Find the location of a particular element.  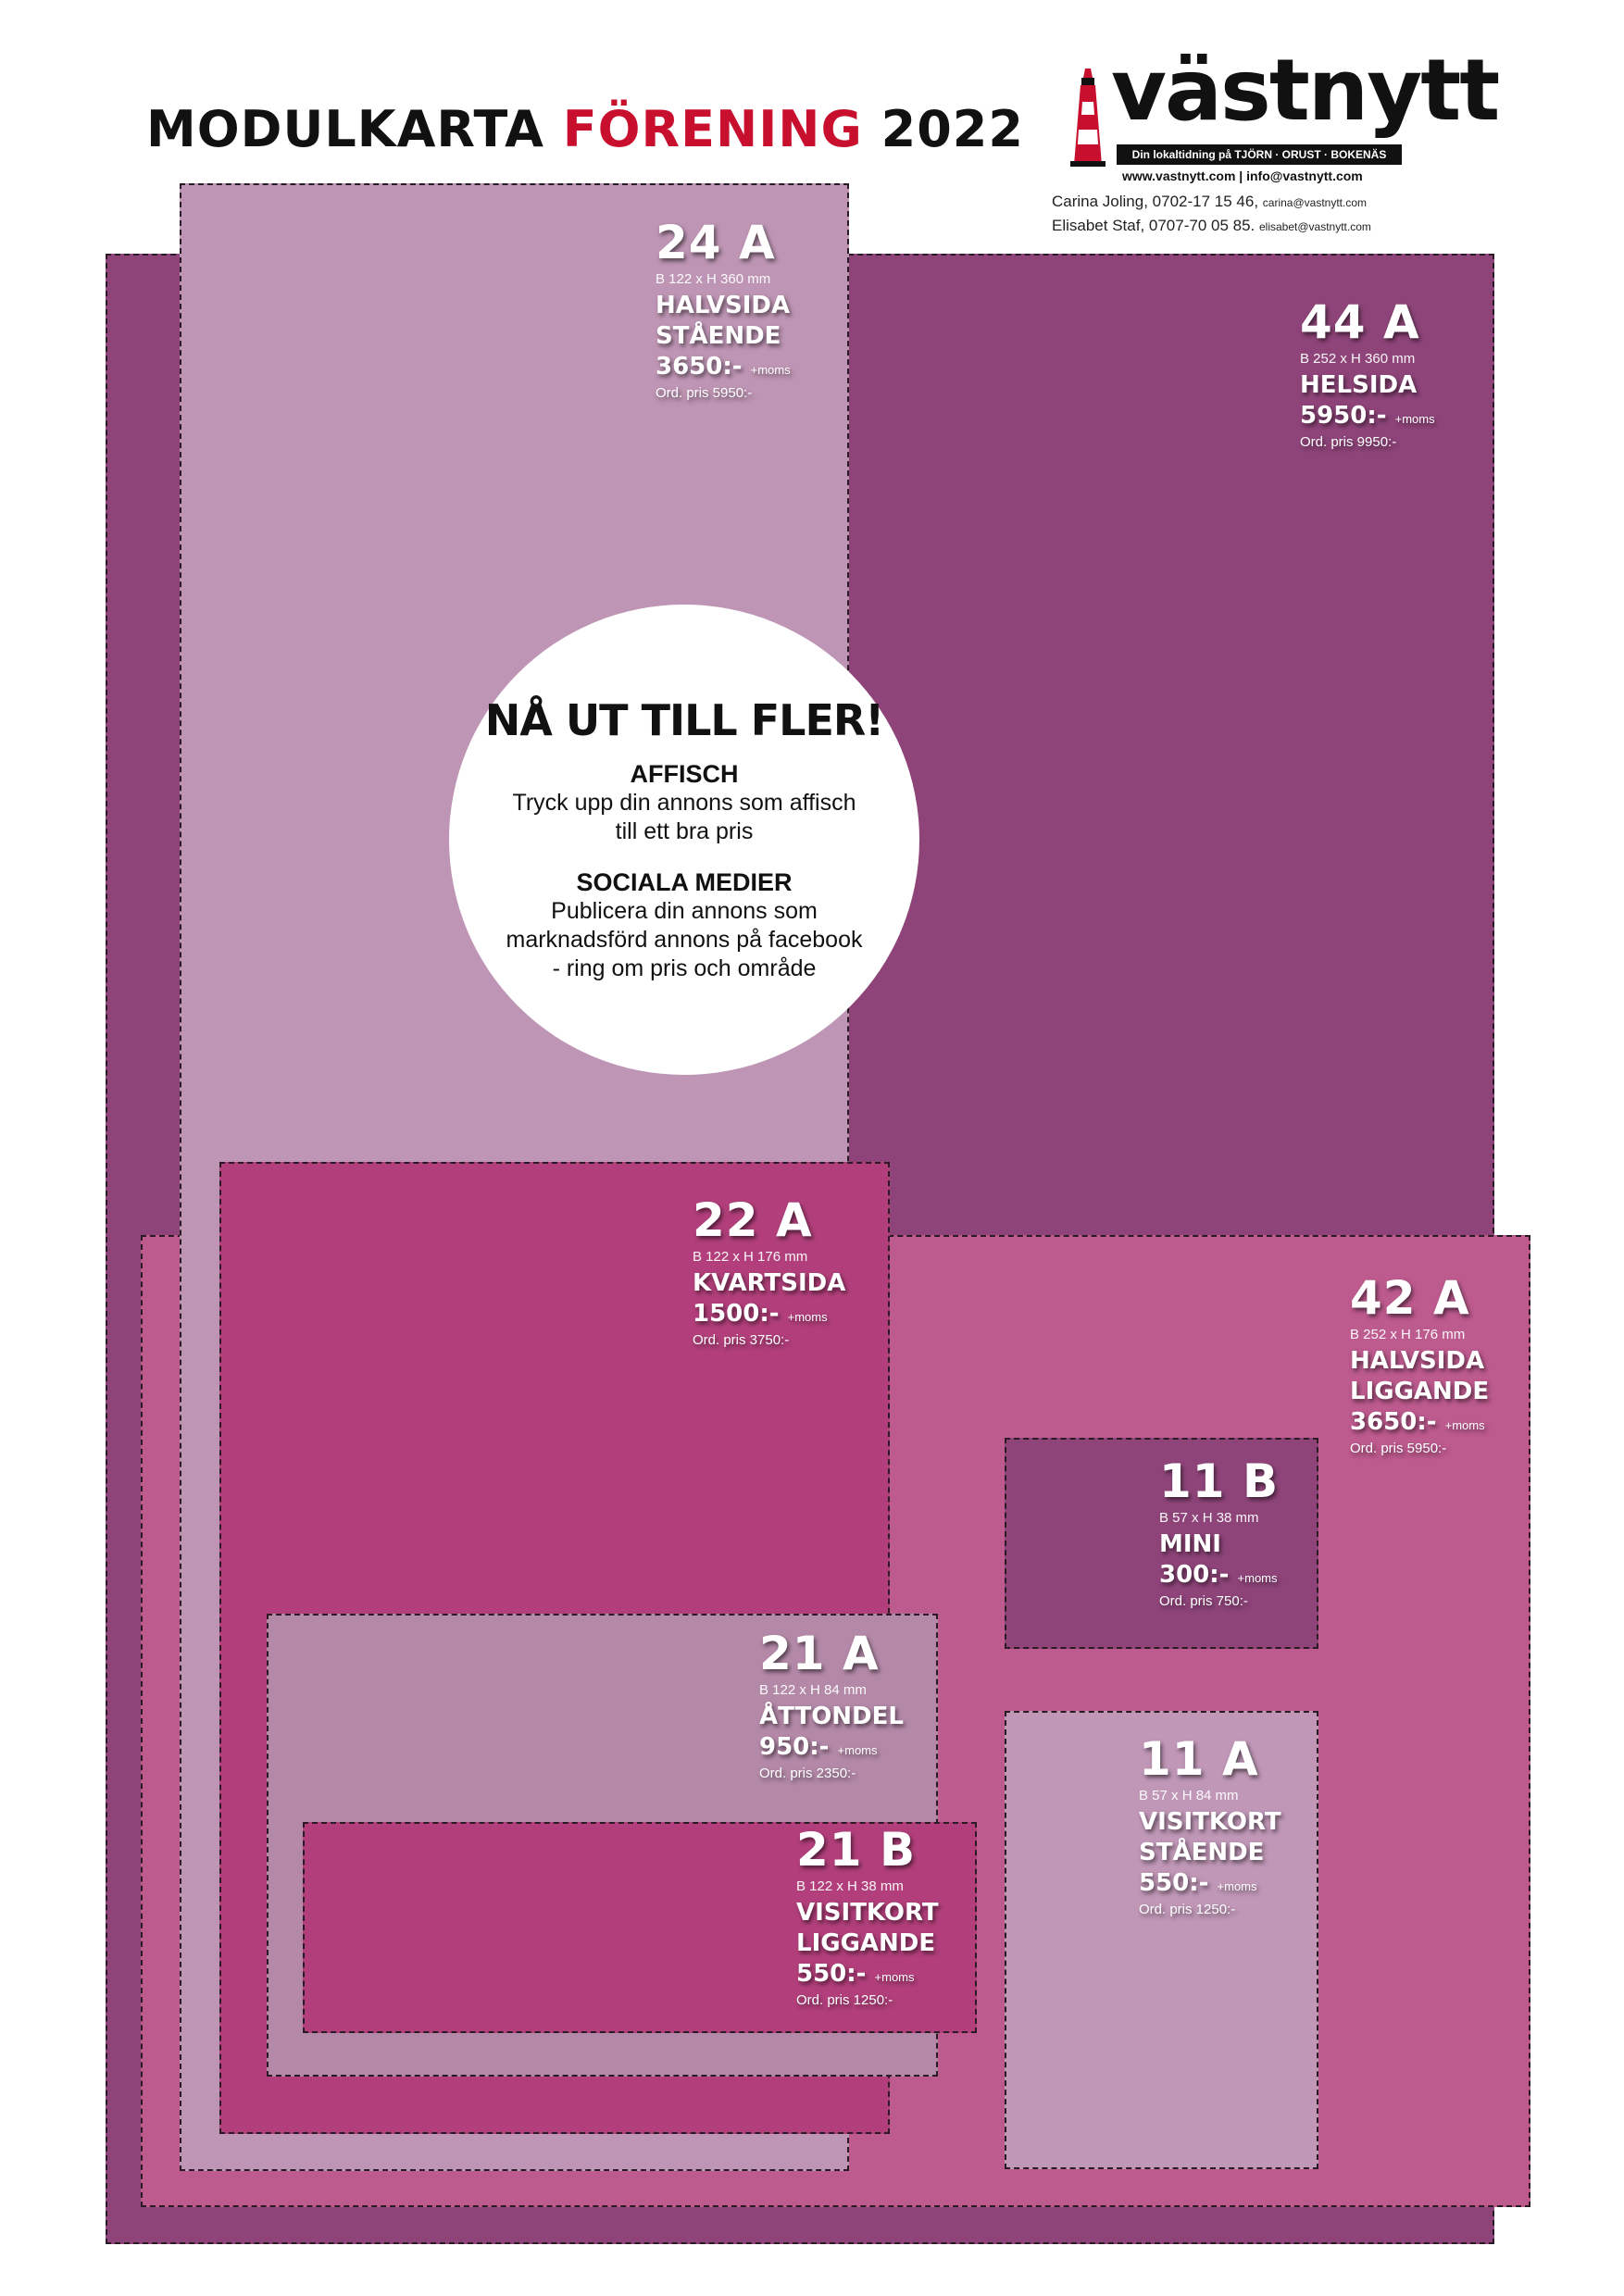

price-value: 950:- is located at coordinates (794, 1747).